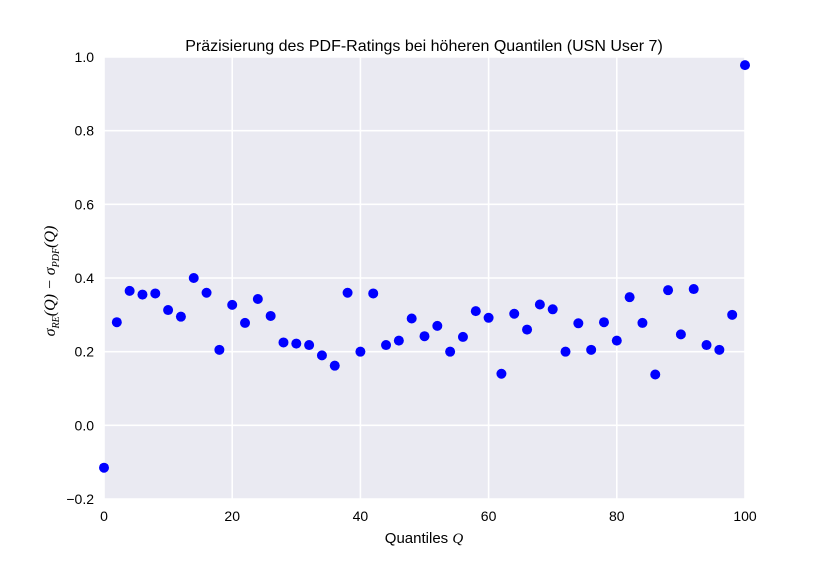 This screenshot has height=576, width=830. What do you see at coordinates (80, 499) in the screenshot?
I see `y-tick-label: −0.2` at bounding box center [80, 499].